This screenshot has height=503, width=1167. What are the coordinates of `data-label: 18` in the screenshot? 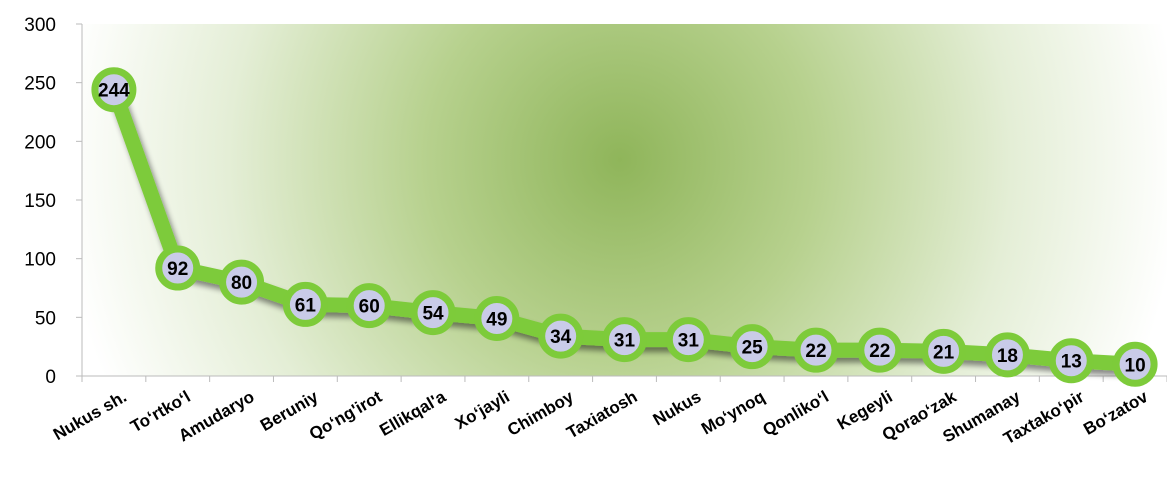 It's located at (1007, 356).